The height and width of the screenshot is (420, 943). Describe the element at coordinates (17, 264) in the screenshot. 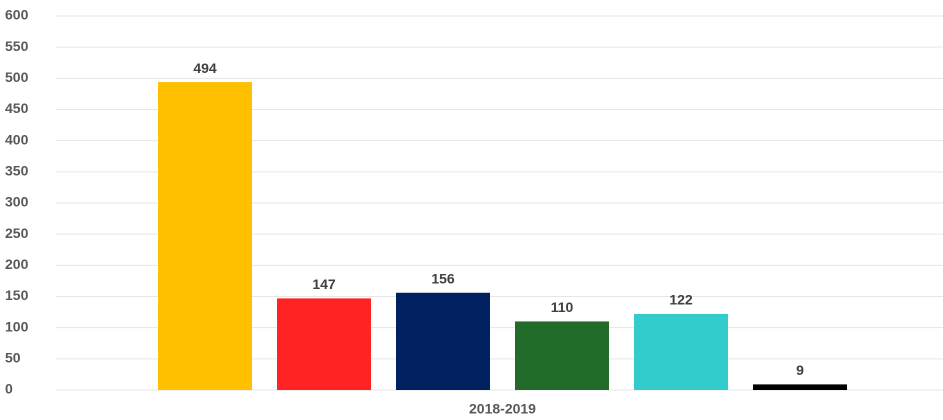

I see `y-tick-label: 200` at that location.